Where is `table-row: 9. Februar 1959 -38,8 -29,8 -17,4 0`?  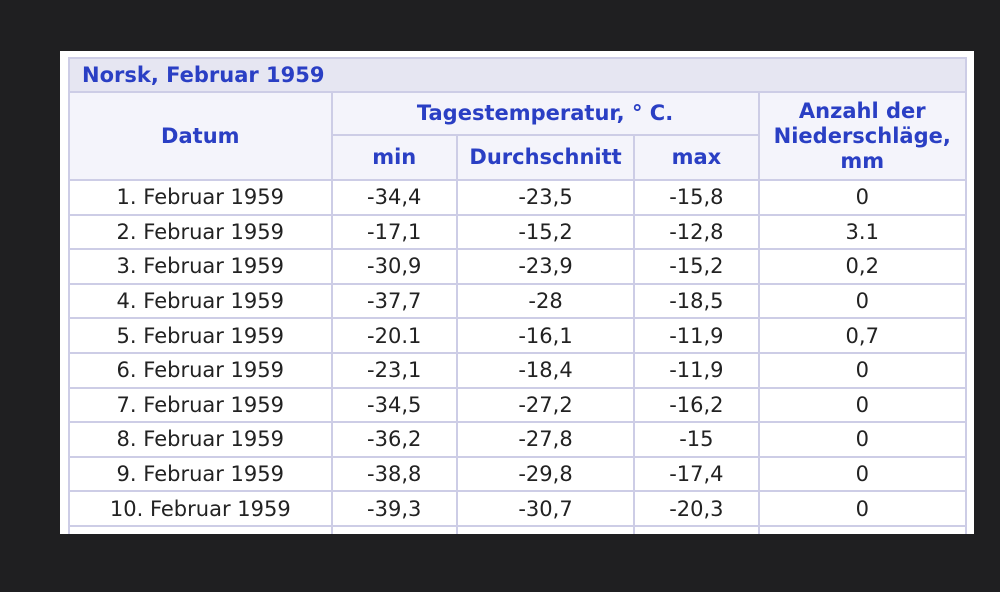 table-row: 9. Februar 1959 -38,8 -29,8 -17,4 0 is located at coordinates (518, 475).